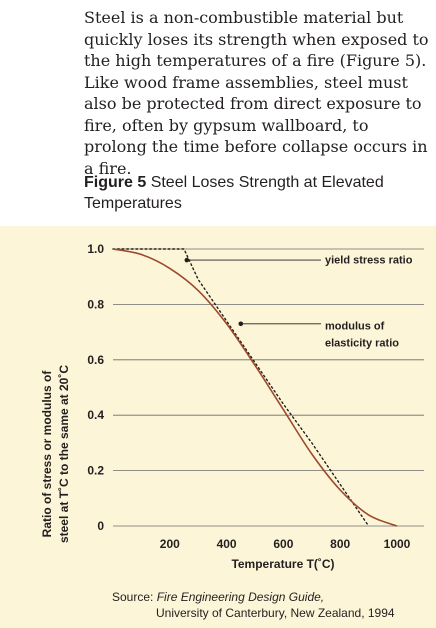  Describe the element at coordinates (134, 597) in the screenshot. I see `source-prefix: Source:` at that location.